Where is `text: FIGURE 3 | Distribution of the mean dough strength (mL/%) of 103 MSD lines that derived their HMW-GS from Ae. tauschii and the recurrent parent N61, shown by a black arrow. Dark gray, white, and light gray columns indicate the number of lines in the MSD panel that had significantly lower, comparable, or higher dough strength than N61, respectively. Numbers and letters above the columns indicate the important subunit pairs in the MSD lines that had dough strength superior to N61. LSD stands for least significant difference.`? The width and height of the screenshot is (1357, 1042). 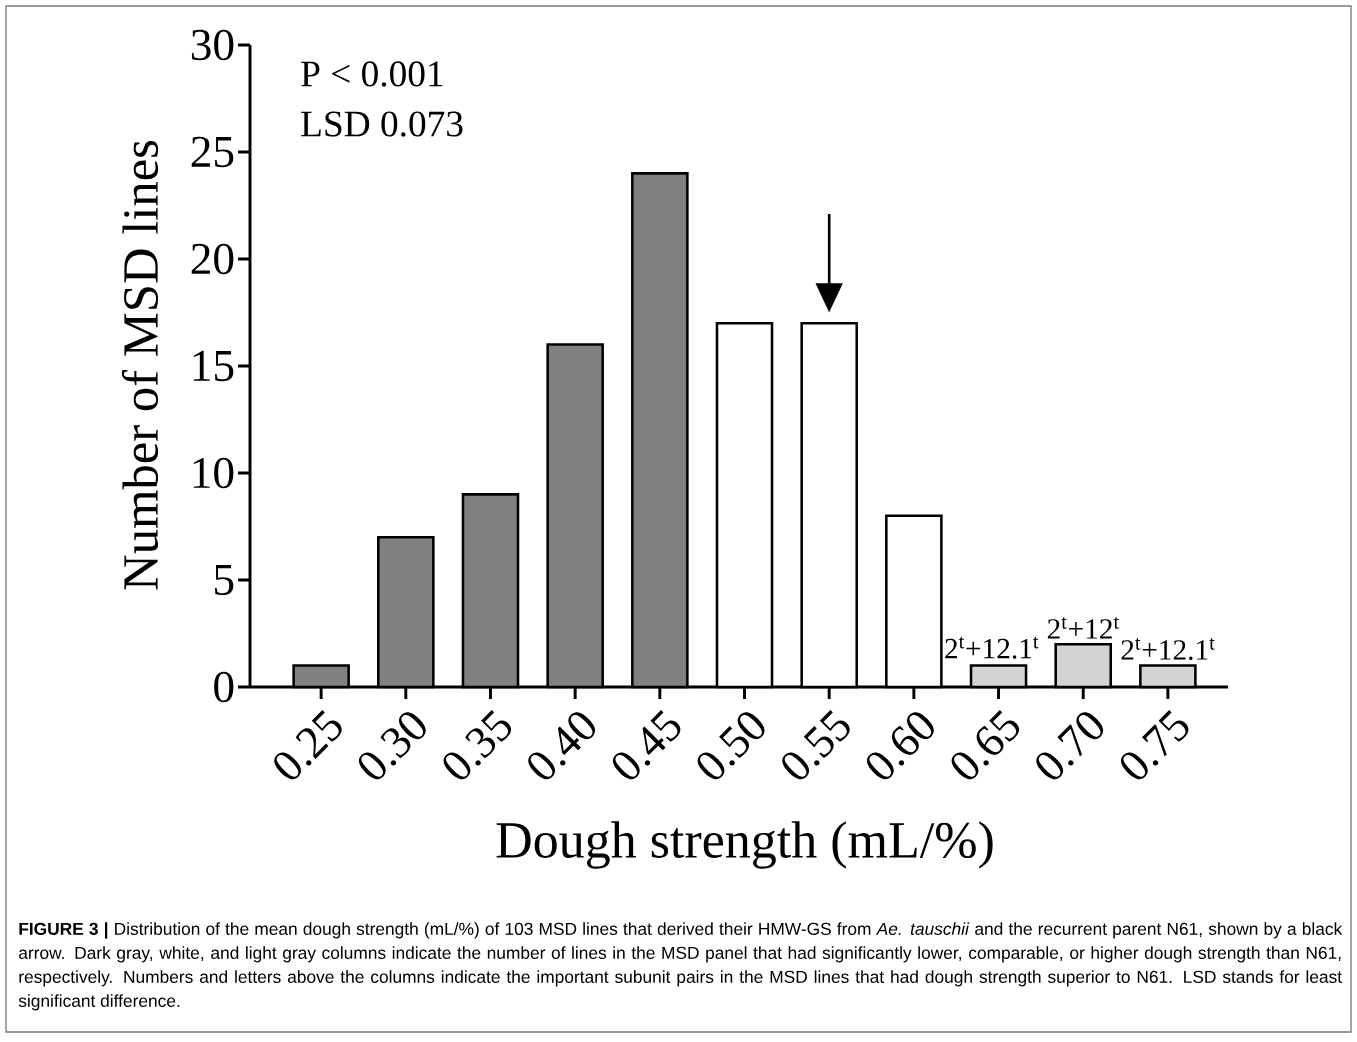
text: FIGURE 3 | Distribution of the mean dough strength (mL/%) of 103 MSD lines that derived their HMW-GS from Ae. tauschii and the recurrent parent N61, shown by a black arrow. Dark gray, white, and light gray columns indicate the number of lines in the MSD panel that had significantly lower, comparable, or higher dough strength than N61, respectively. Numbers and letters above the columns indicate the important subunit pairs in the MSD lines that had dough strength superior to N61. LSD stands for least significant difference. is located at coordinates (680, 966).